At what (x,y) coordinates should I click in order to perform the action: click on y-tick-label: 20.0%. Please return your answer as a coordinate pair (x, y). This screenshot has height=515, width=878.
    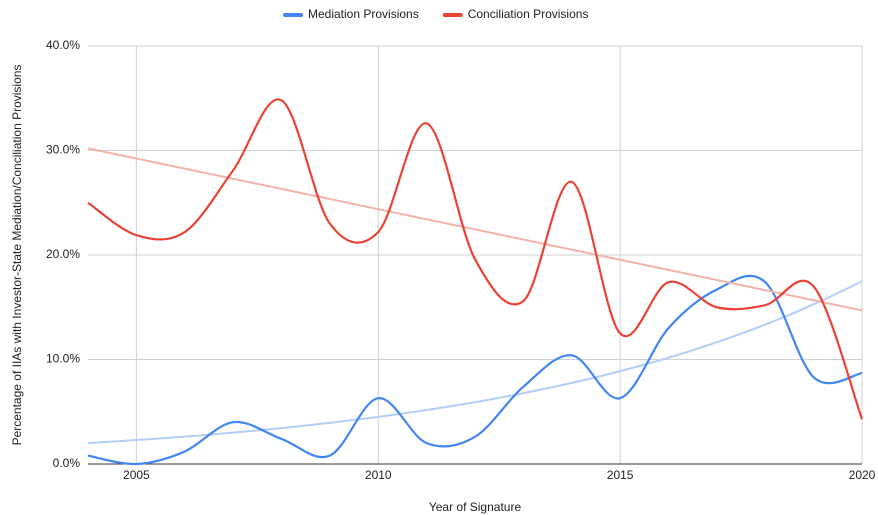
    Looking at the image, I should click on (63, 254).